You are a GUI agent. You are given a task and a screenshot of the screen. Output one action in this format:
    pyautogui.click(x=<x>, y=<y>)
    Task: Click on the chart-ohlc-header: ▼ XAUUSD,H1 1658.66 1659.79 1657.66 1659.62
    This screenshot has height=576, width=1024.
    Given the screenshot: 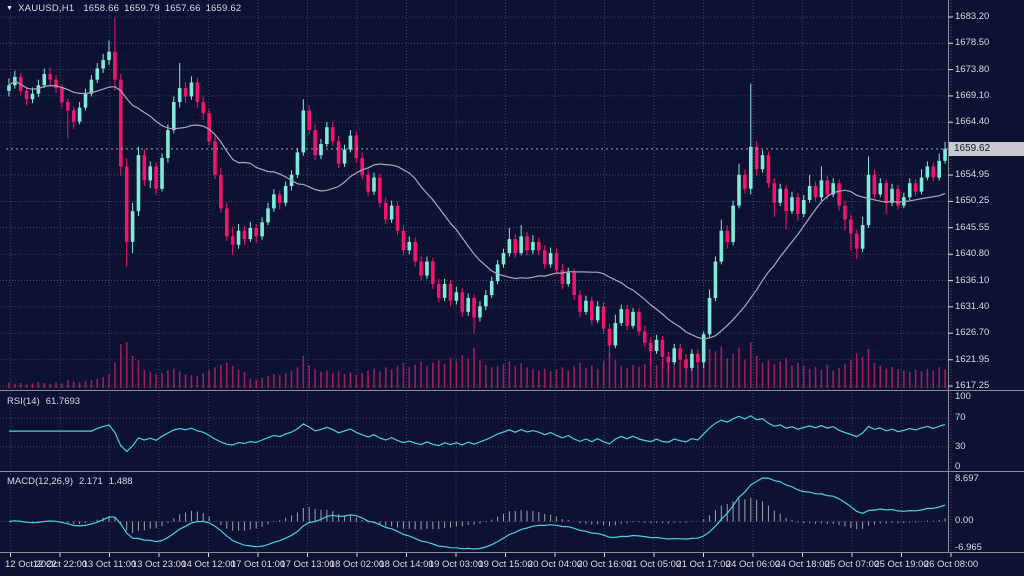 What is the action you would take?
    pyautogui.click(x=126, y=9)
    